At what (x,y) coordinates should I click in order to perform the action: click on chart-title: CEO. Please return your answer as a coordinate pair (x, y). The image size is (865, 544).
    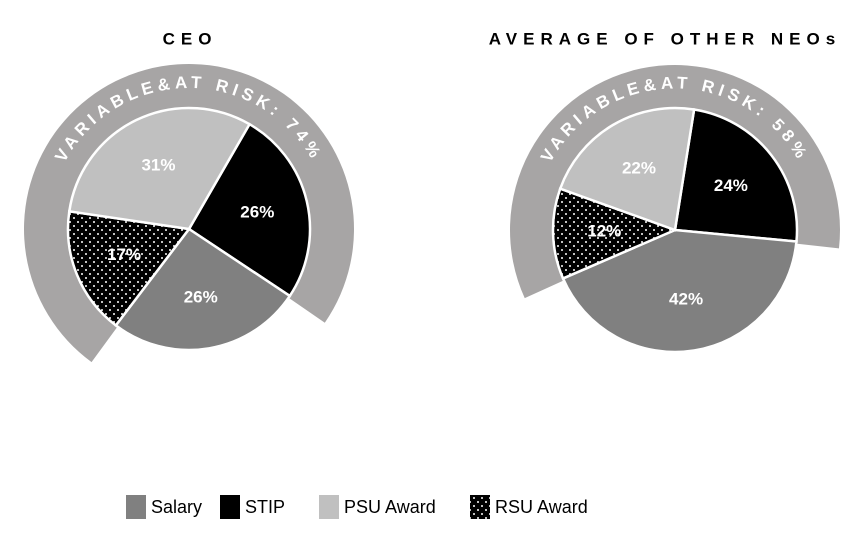
    Looking at the image, I should click on (190, 38).